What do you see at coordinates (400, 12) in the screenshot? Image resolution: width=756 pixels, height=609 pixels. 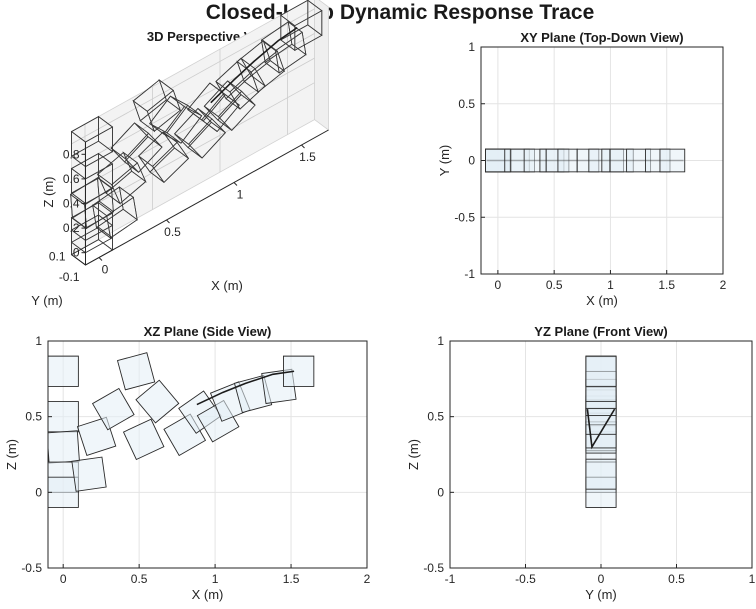 I see `figure-title: Closed-Loop Dynamic Response Trace` at bounding box center [400, 12].